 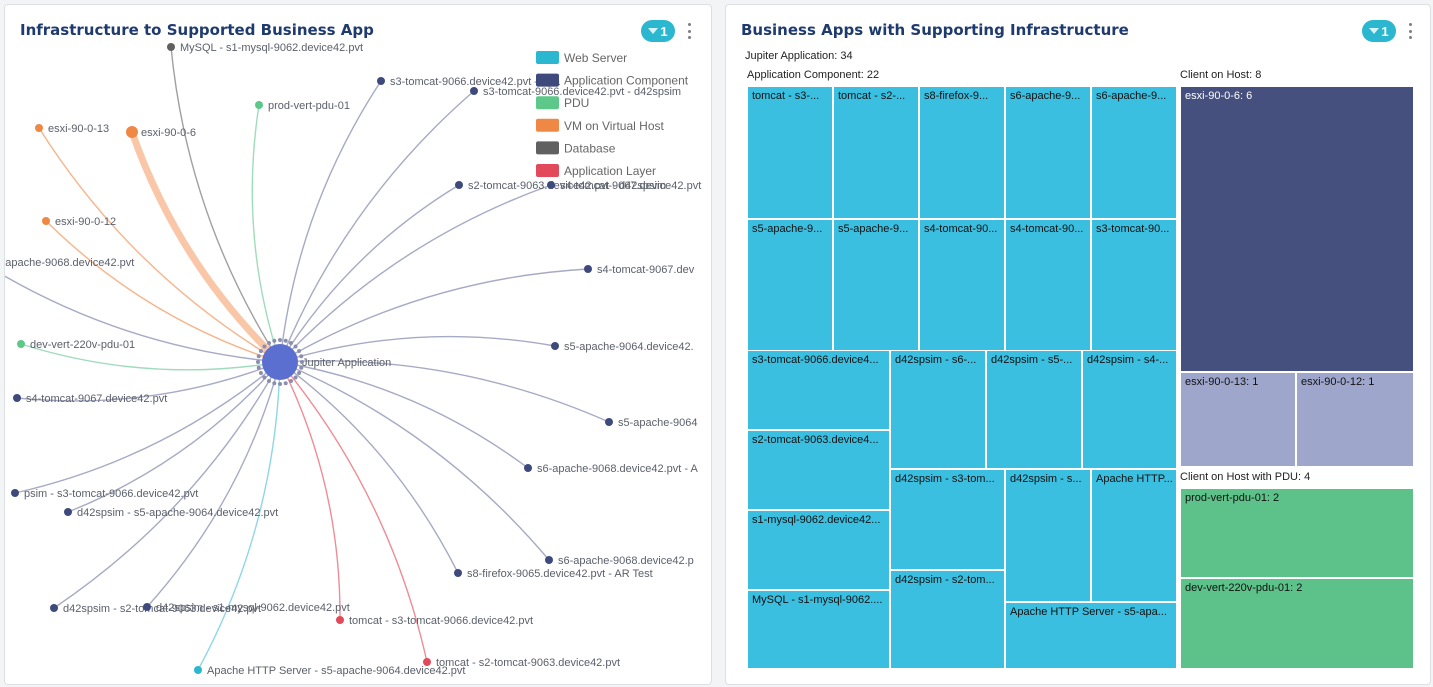 I want to click on center-node-label: Jupiter Application, so click(x=346, y=363).